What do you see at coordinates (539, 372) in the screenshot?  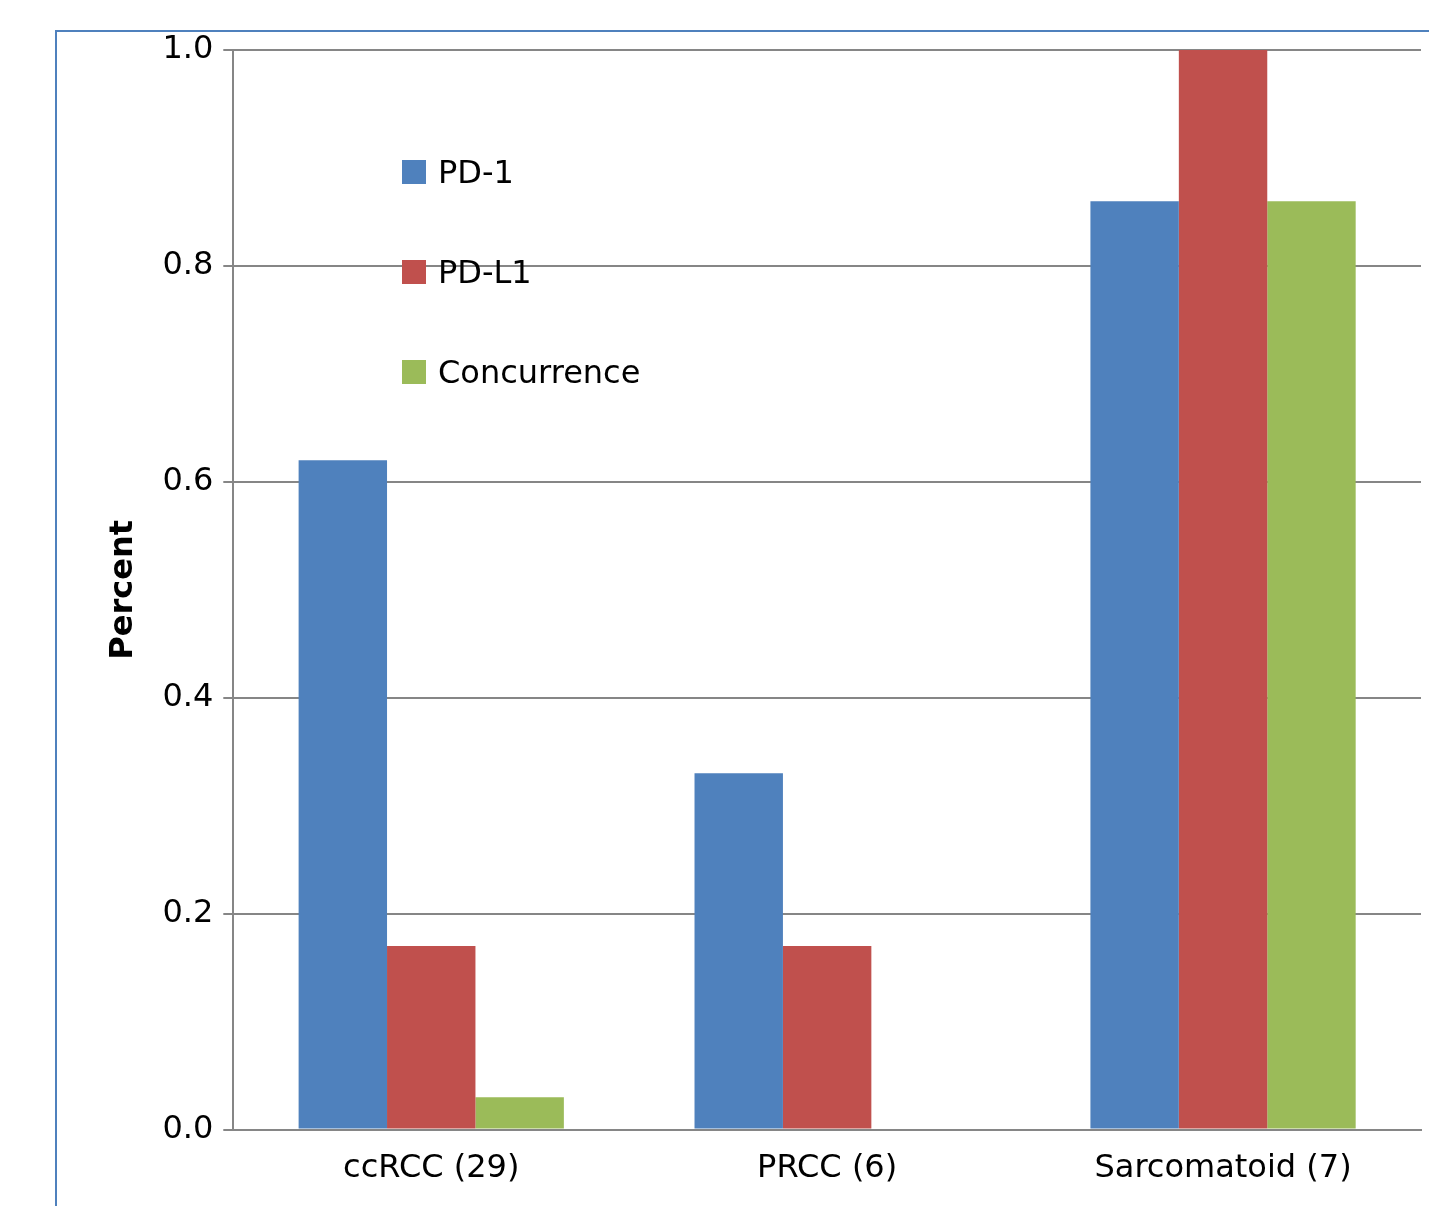 I see `legend-label: Concurrence` at bounding box center [539, 372].